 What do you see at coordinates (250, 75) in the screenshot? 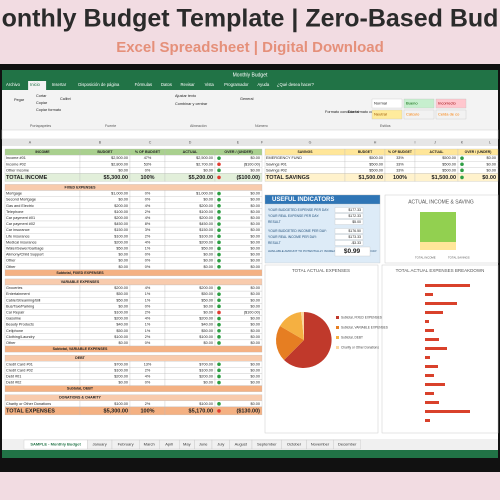
I see `window-title: Monthly Budget` at bounding box center [250, 75].